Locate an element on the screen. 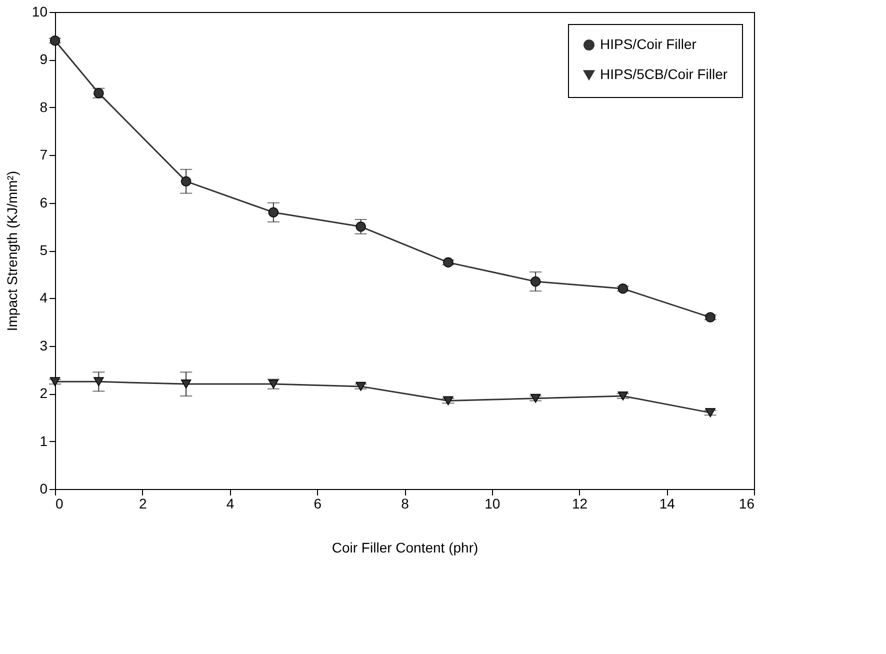 This screenshot has height=654, width=886. y-tick-label: 4 is located at coordinates (44, 298).